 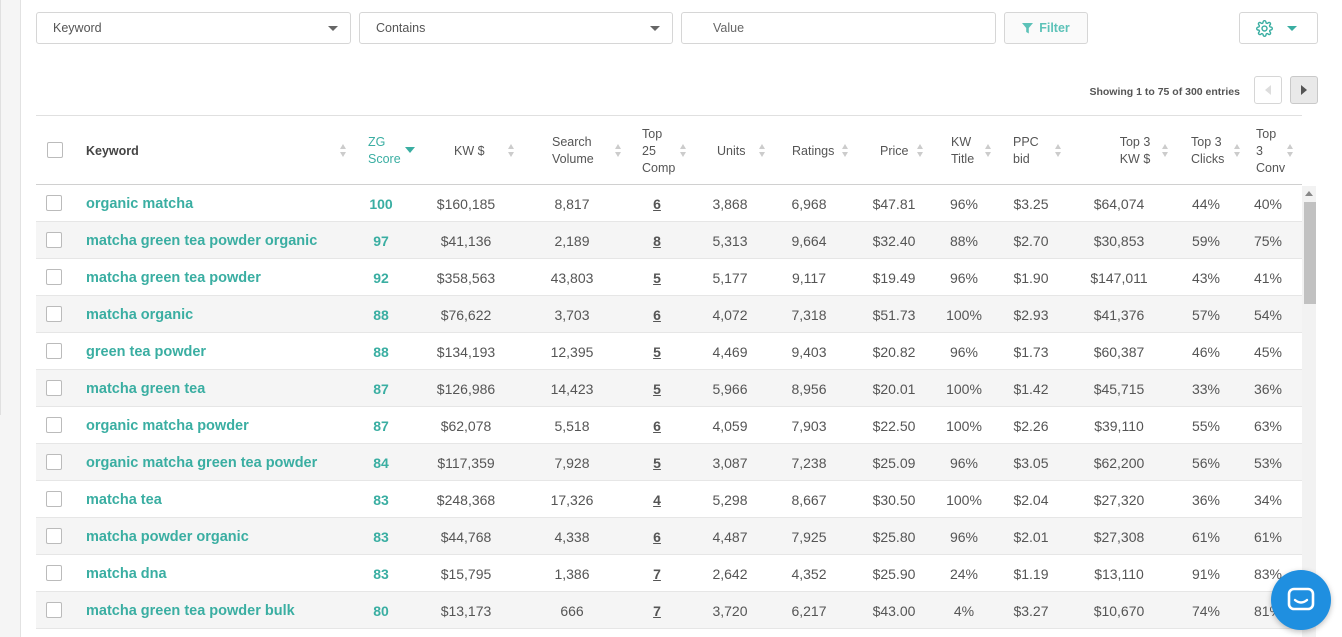 I want to click on select-all-checkbox, so click(x=55, y=150).